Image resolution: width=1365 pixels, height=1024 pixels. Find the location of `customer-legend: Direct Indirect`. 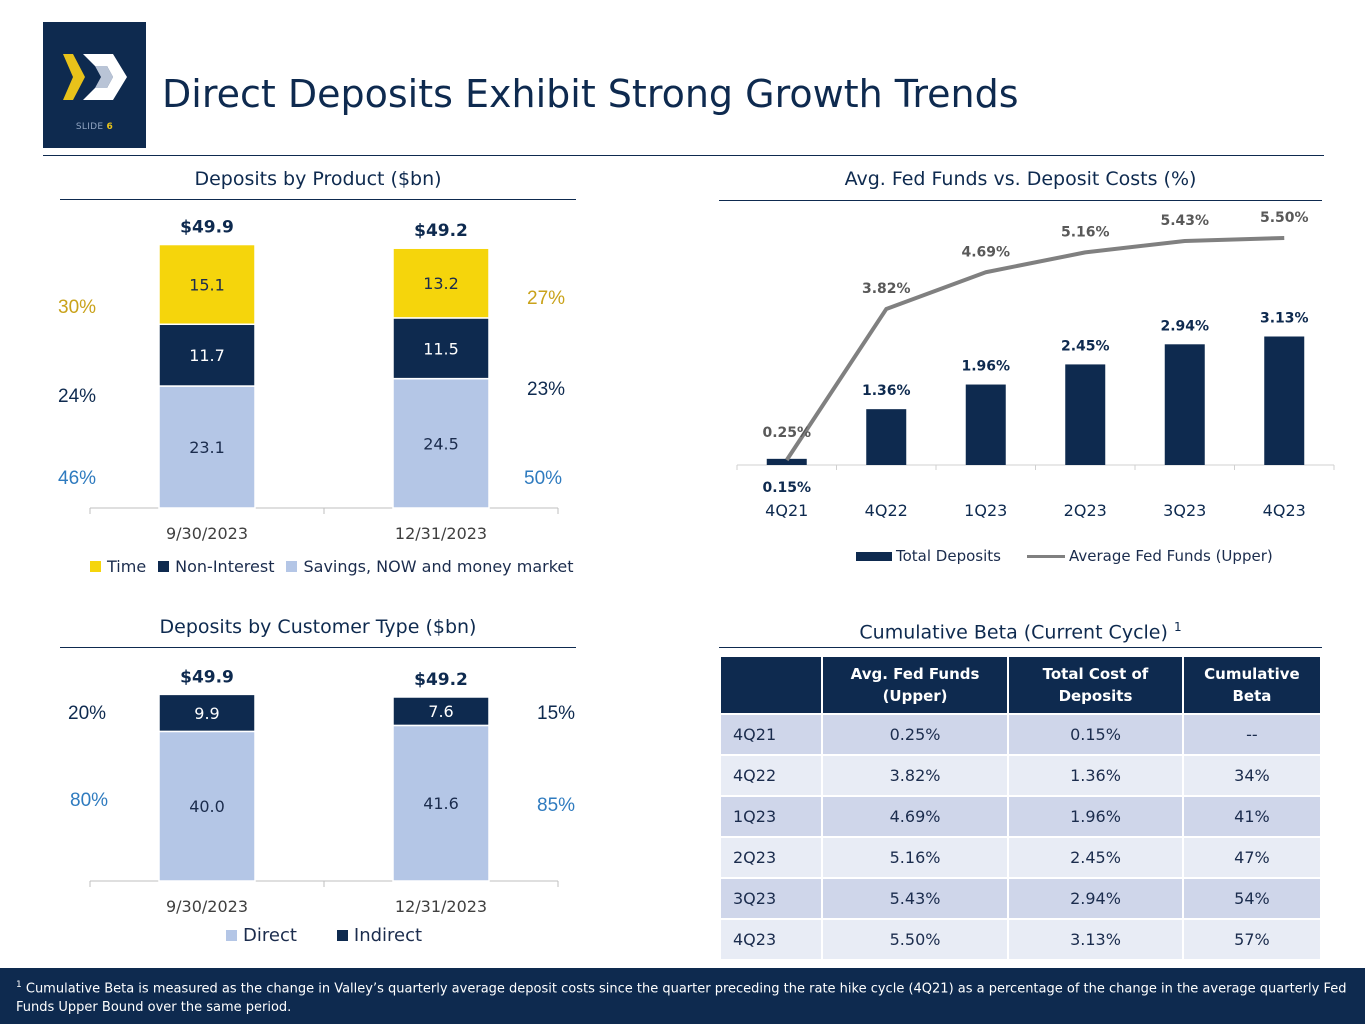

customer-legend: Direct Indirect is located at coordinates (330, 935).